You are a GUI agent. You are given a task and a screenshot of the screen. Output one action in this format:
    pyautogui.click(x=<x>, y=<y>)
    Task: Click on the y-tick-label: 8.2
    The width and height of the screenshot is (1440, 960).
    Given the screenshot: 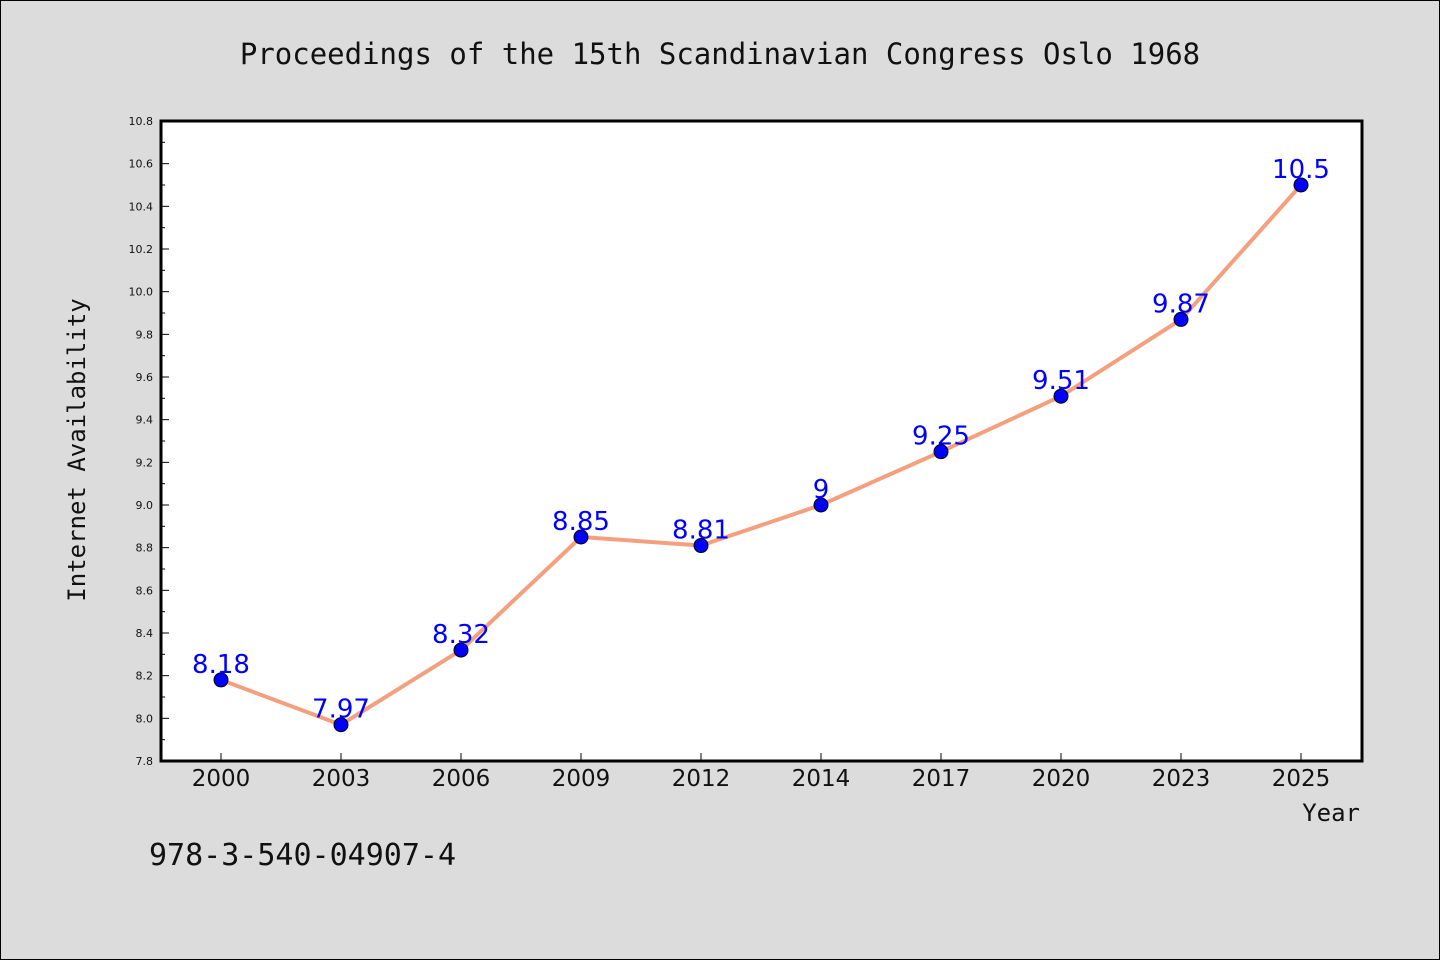 What is the action you would take?
    pyautogui.click(x=145, y=676)
    